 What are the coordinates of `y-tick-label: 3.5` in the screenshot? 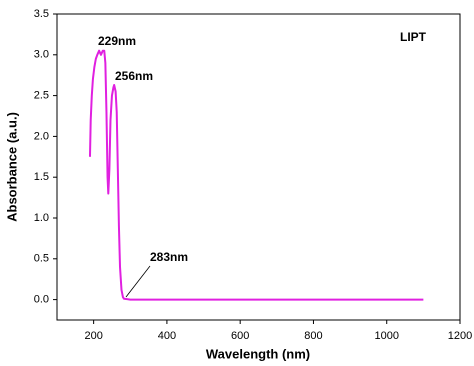 It's located at (41, 14).